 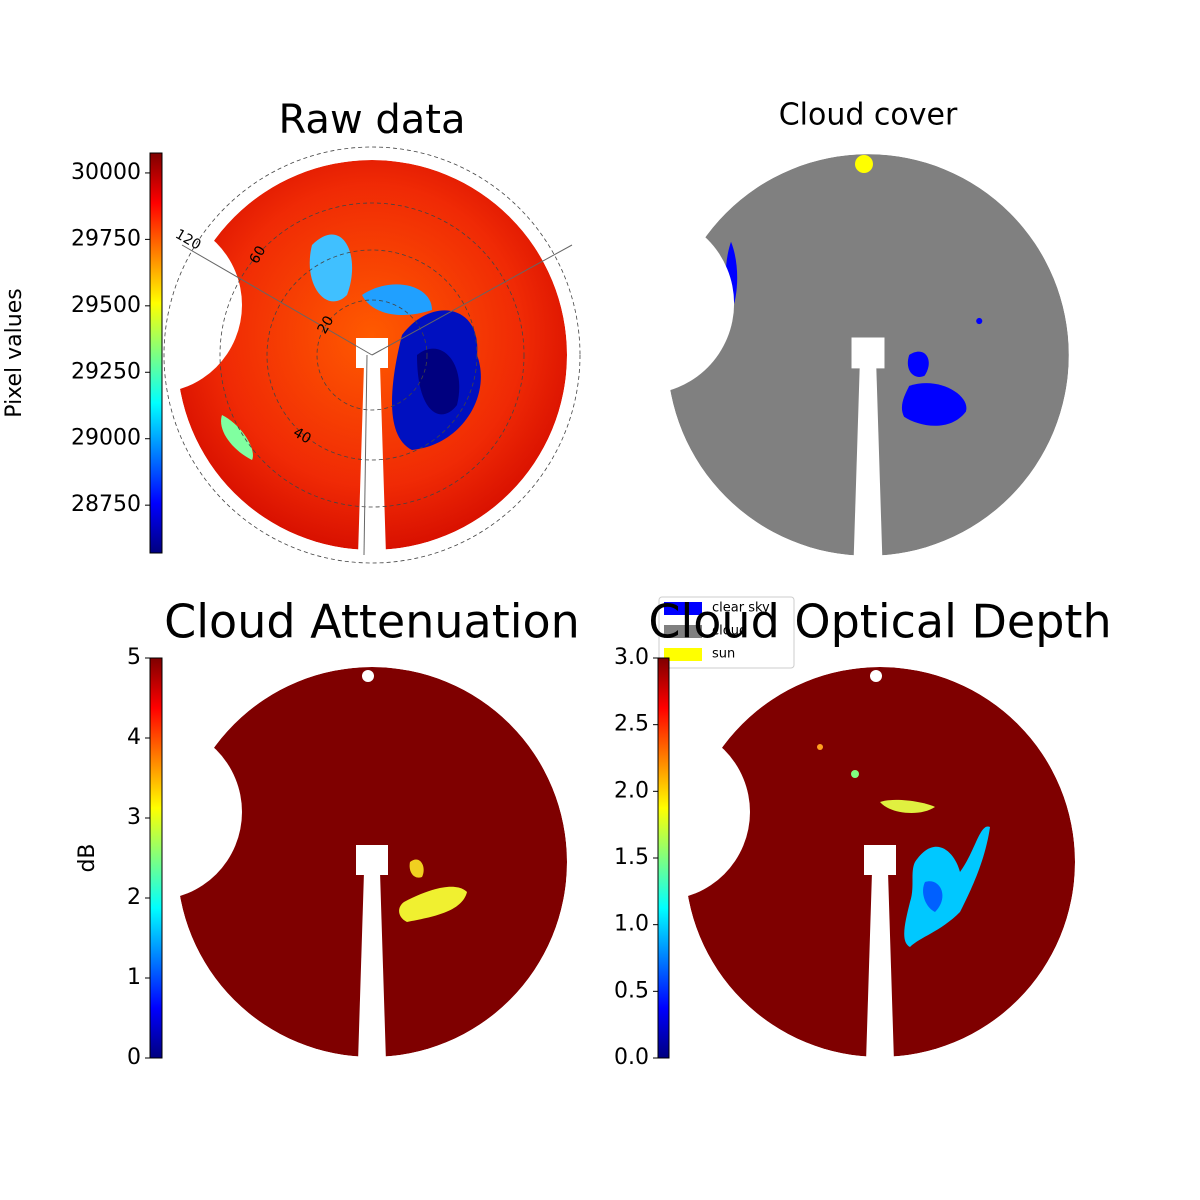 I want to click on panel-title: Cloud Attenuation, so click(x=372, y=622).